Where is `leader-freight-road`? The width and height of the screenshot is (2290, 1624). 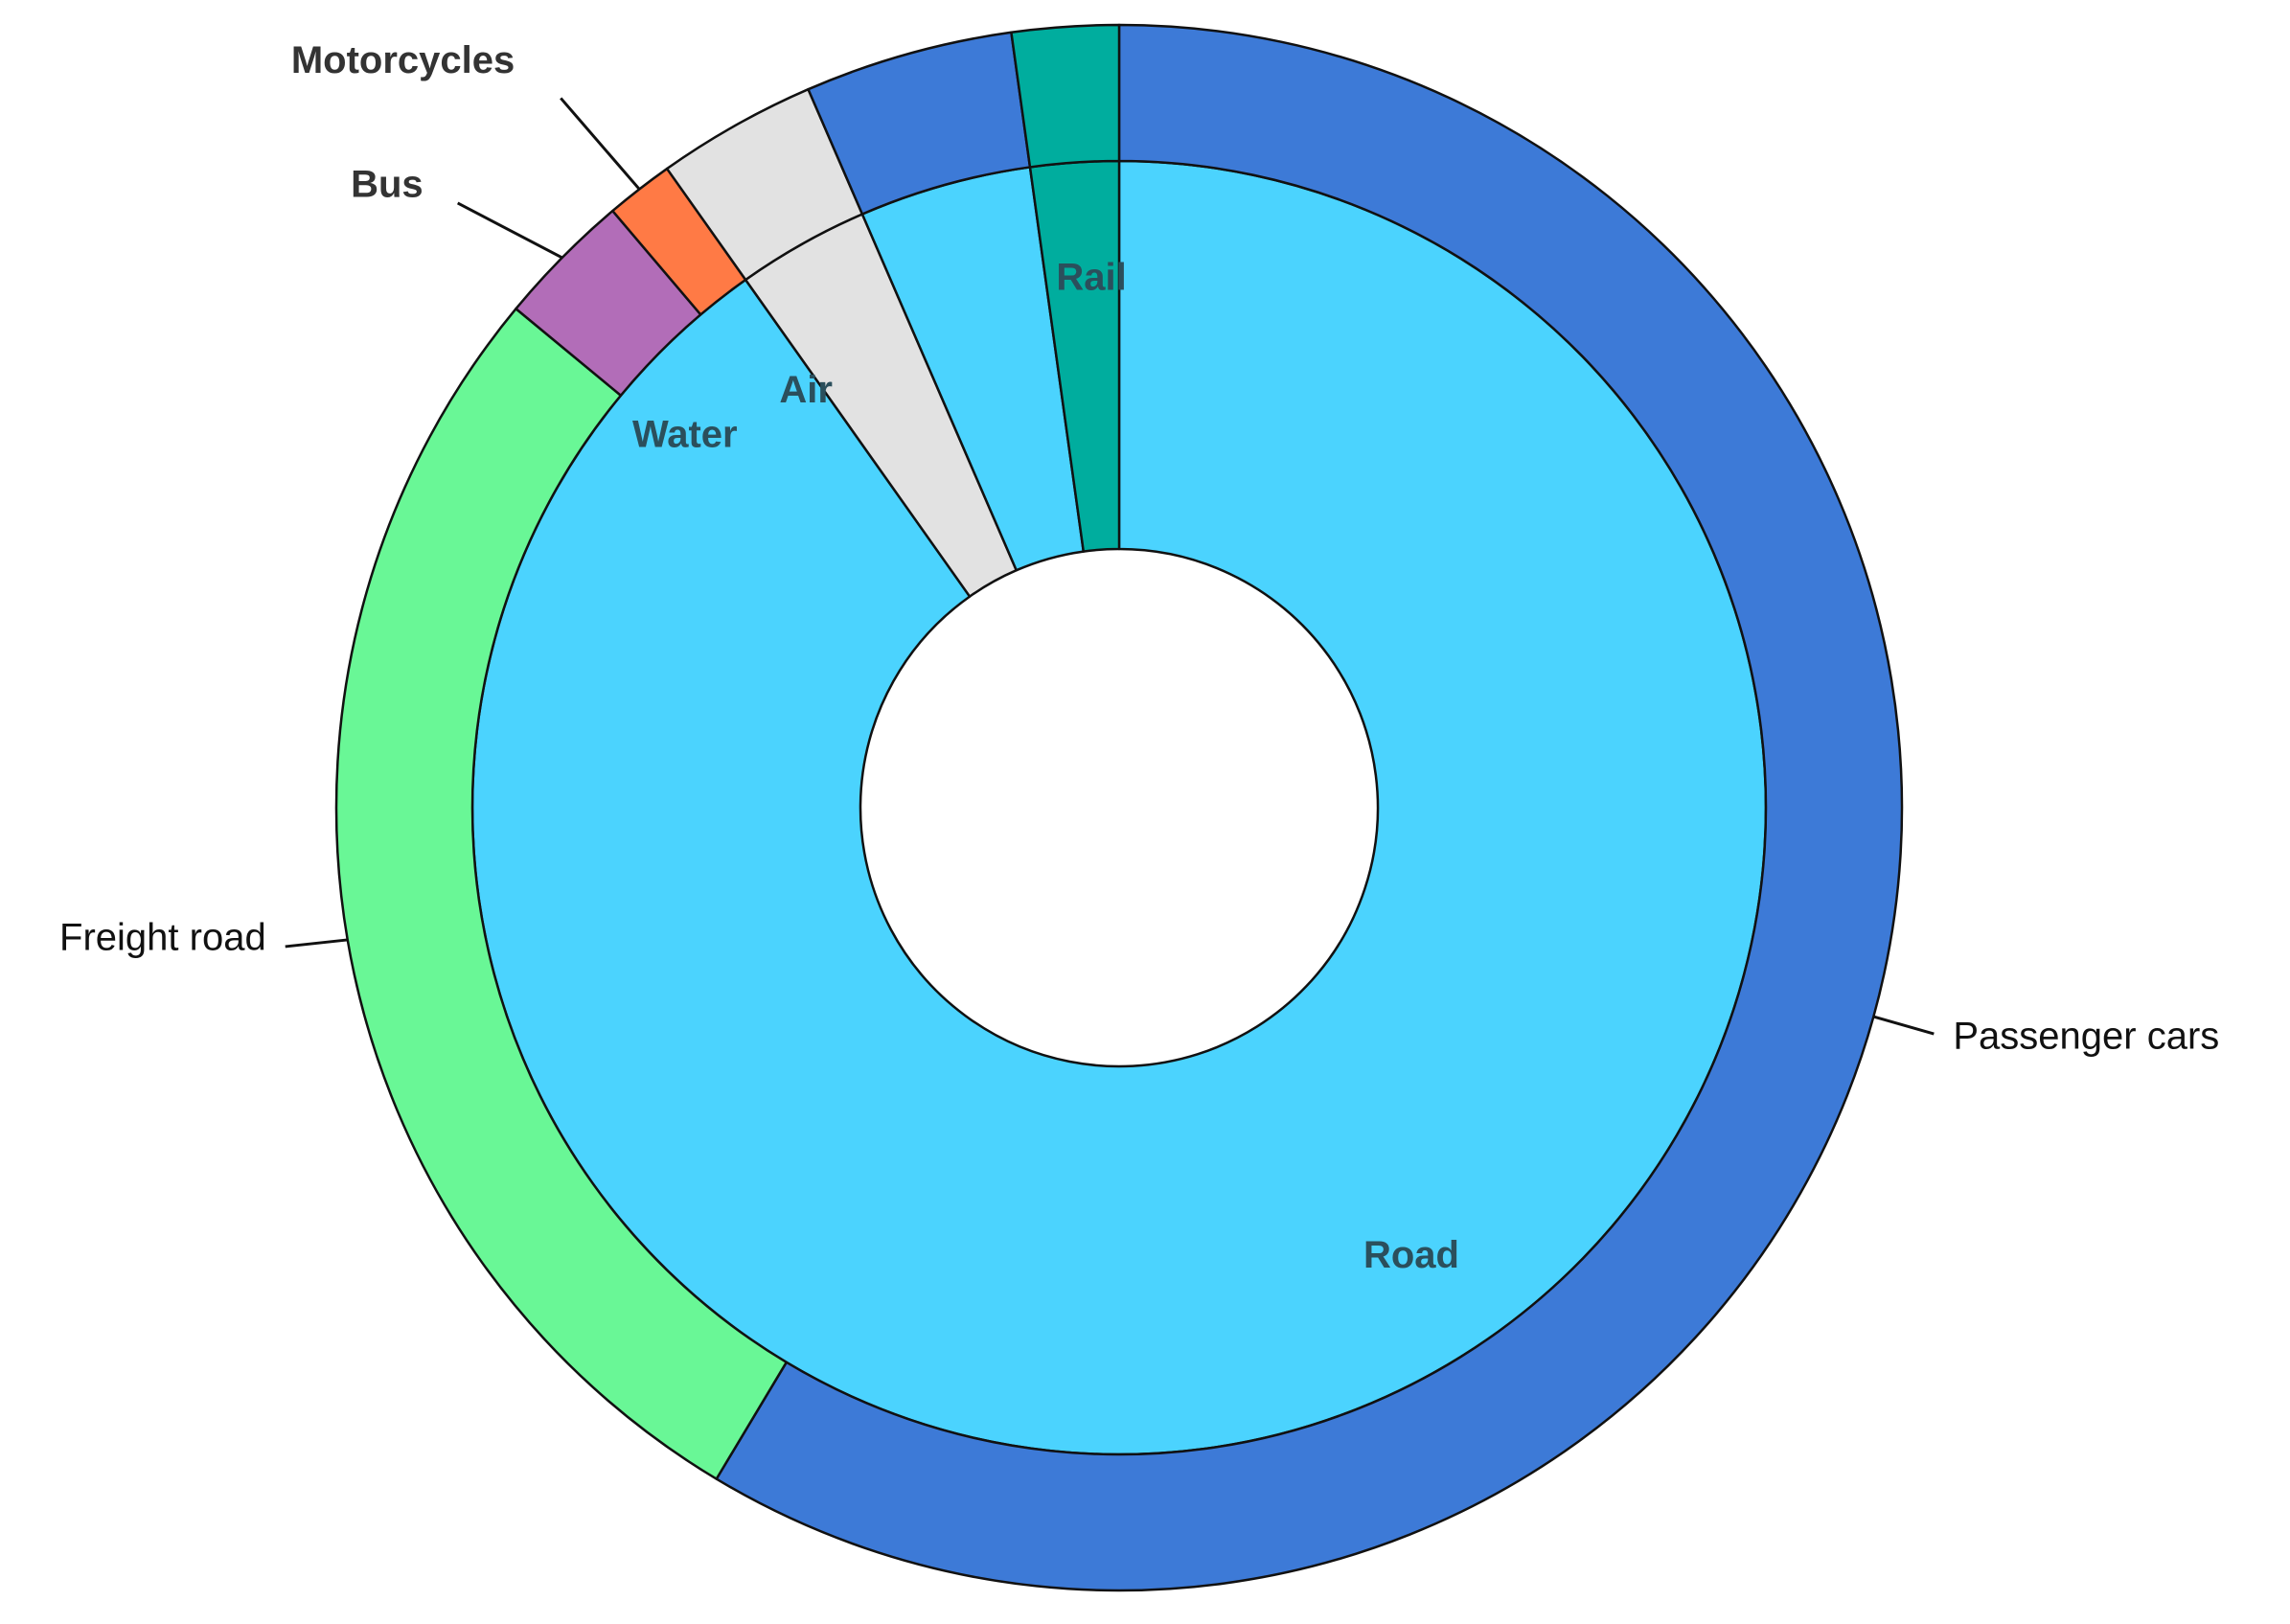
leader-freight-road is located at coordinates (317, 943).